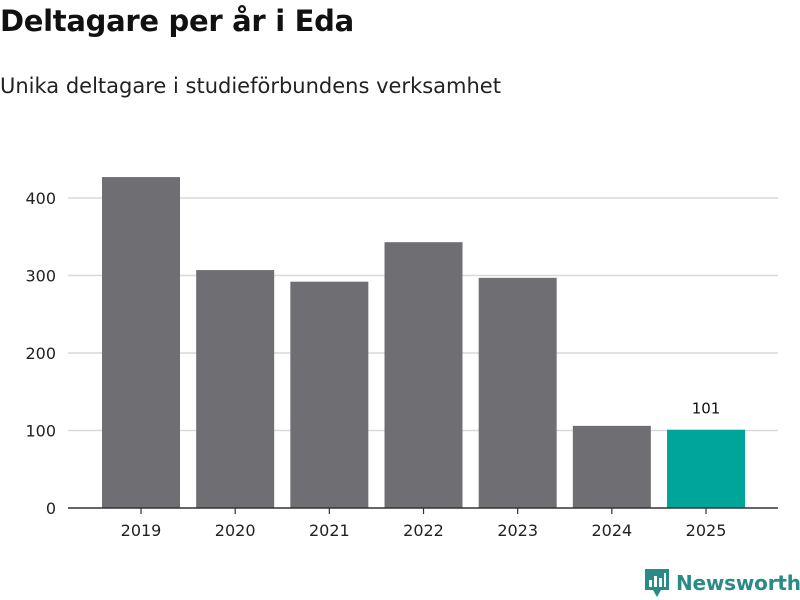 Image resolution: width=800 pixels, height=600 pixels. Describe the element at coordinates (51, 508) in the screenshot. I see `y-tick-label: 0` at that location.